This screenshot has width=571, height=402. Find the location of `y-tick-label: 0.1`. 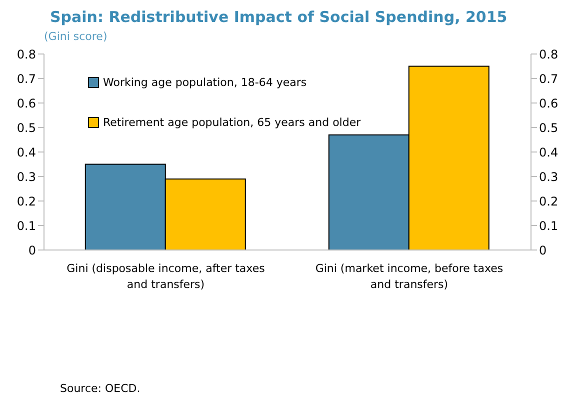

y-tick-label: 0.1 is located at coordinates (26, 225).